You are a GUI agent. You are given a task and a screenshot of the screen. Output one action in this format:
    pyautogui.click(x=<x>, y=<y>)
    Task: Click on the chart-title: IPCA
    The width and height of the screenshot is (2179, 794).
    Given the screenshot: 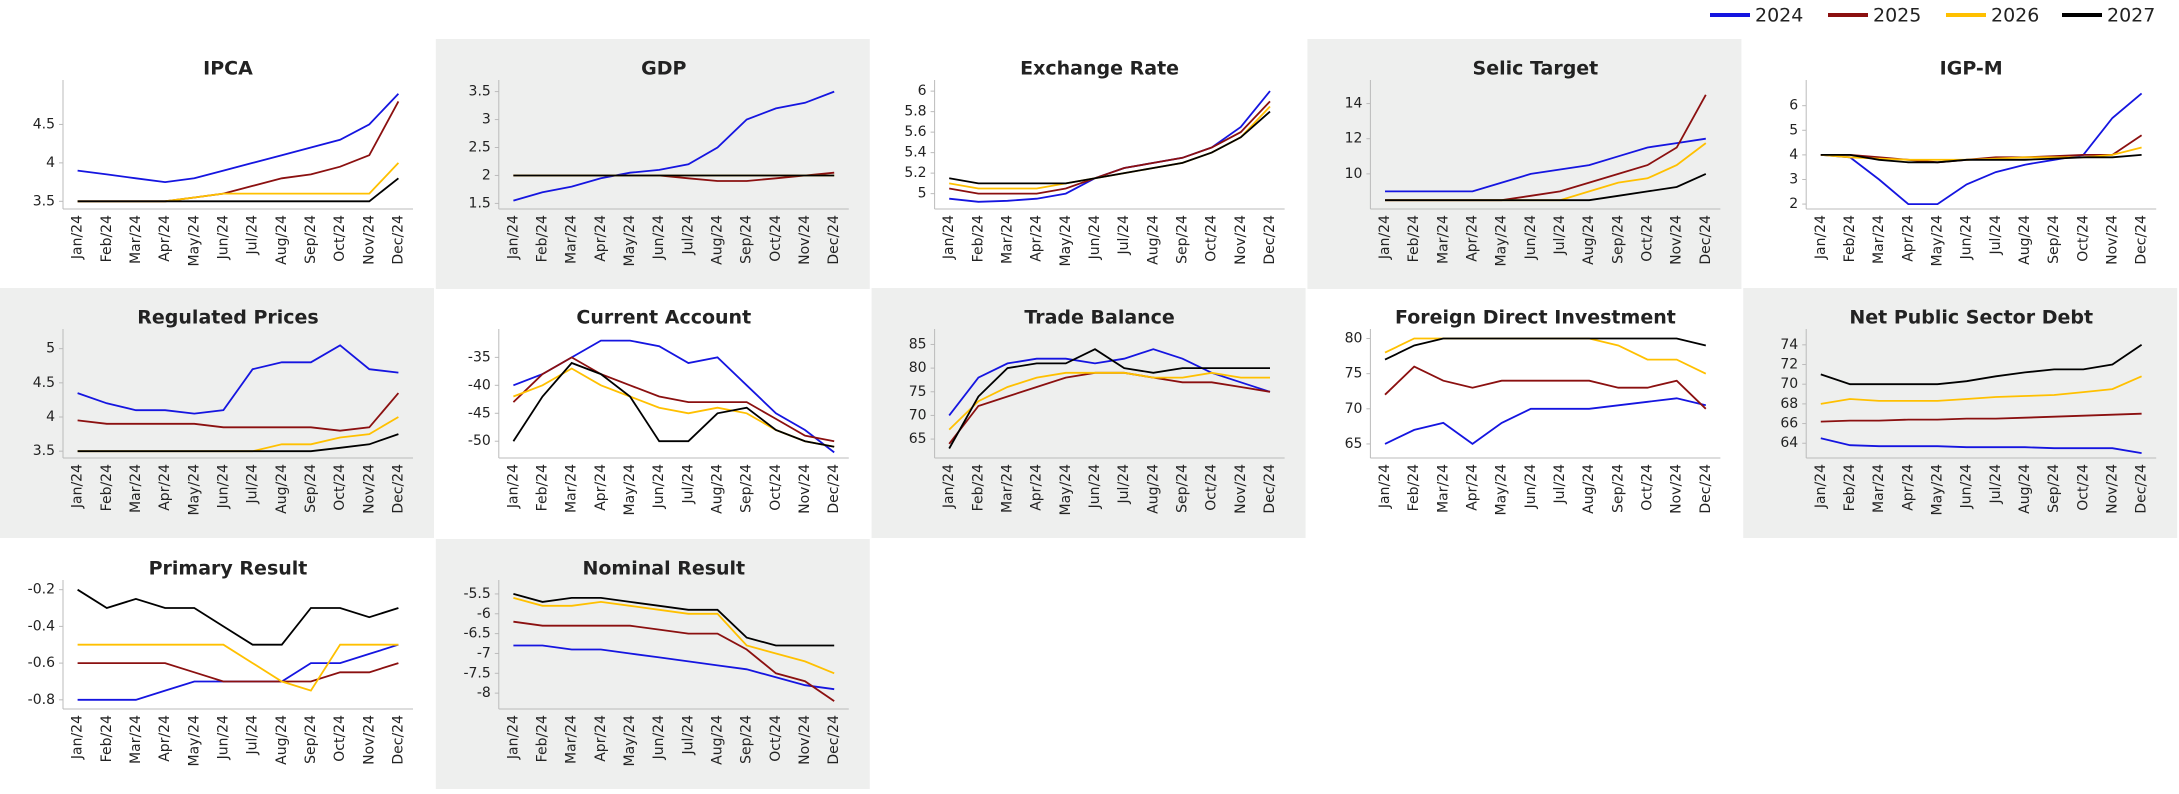 What is the action you would take?
    pyautogui.click(x=228, y=69)
    